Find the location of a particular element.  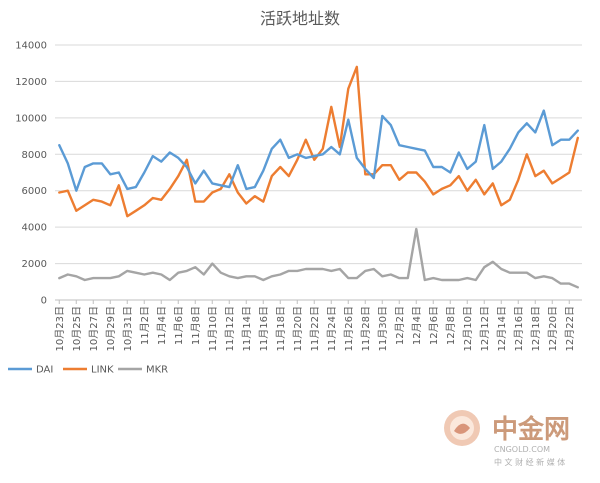

x-tick-label: 12月2日 is located at coordinates (400, 325).